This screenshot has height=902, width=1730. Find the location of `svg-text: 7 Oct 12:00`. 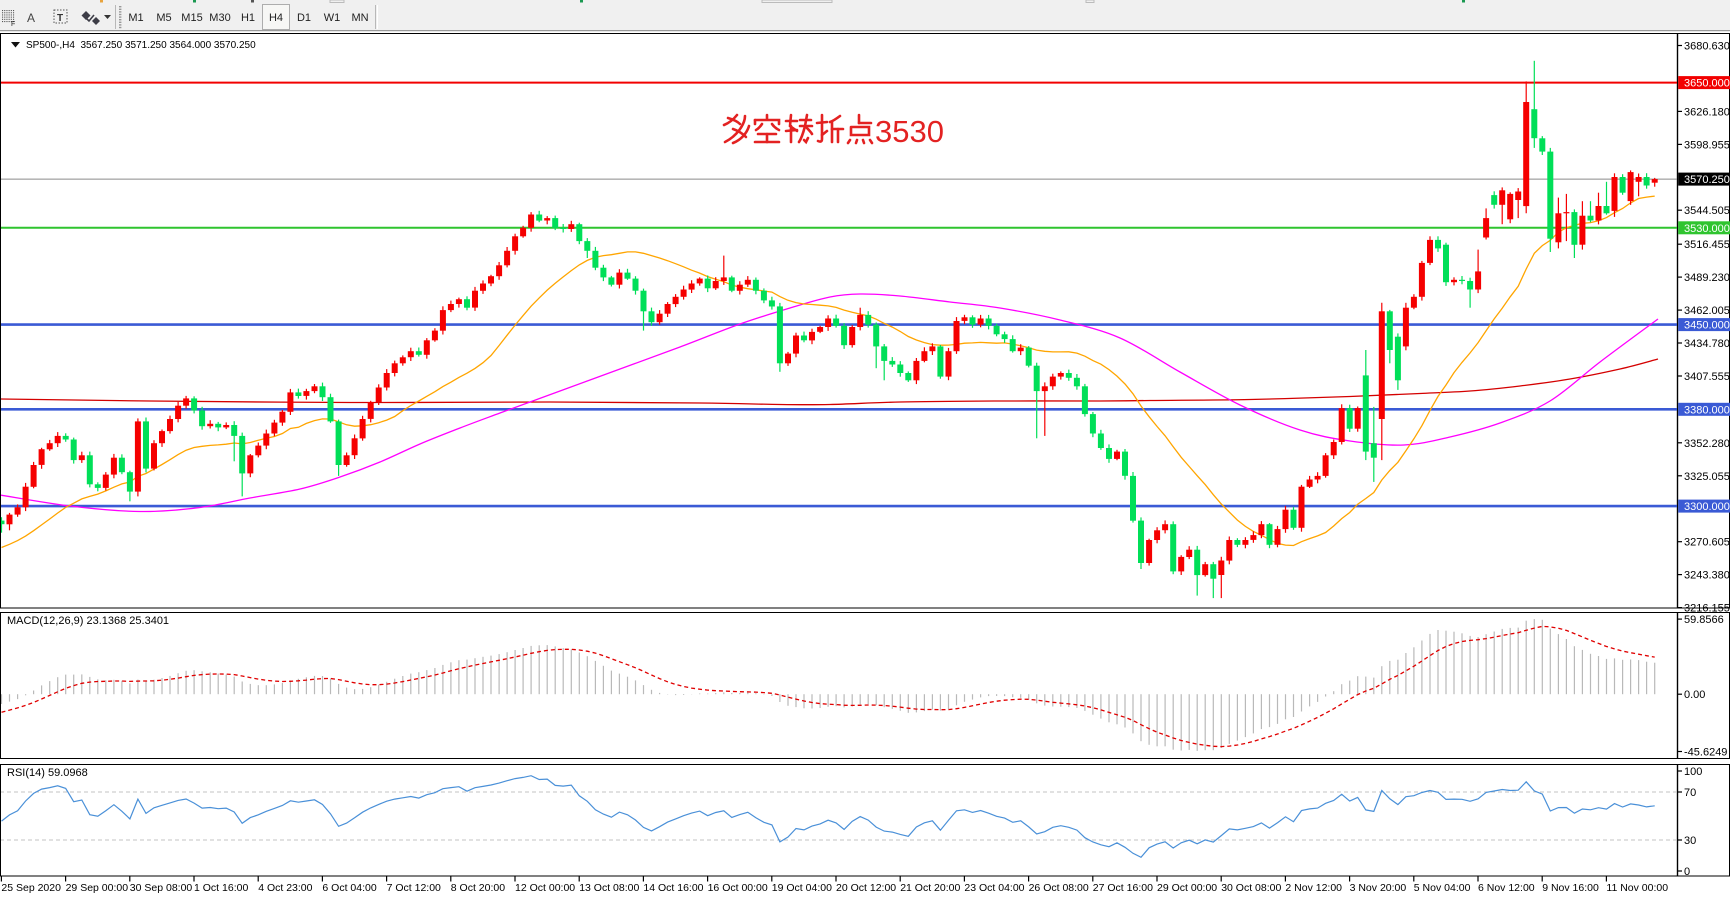

svg-text: 7 Oct 12:00 is located at coordinates (414, 888).